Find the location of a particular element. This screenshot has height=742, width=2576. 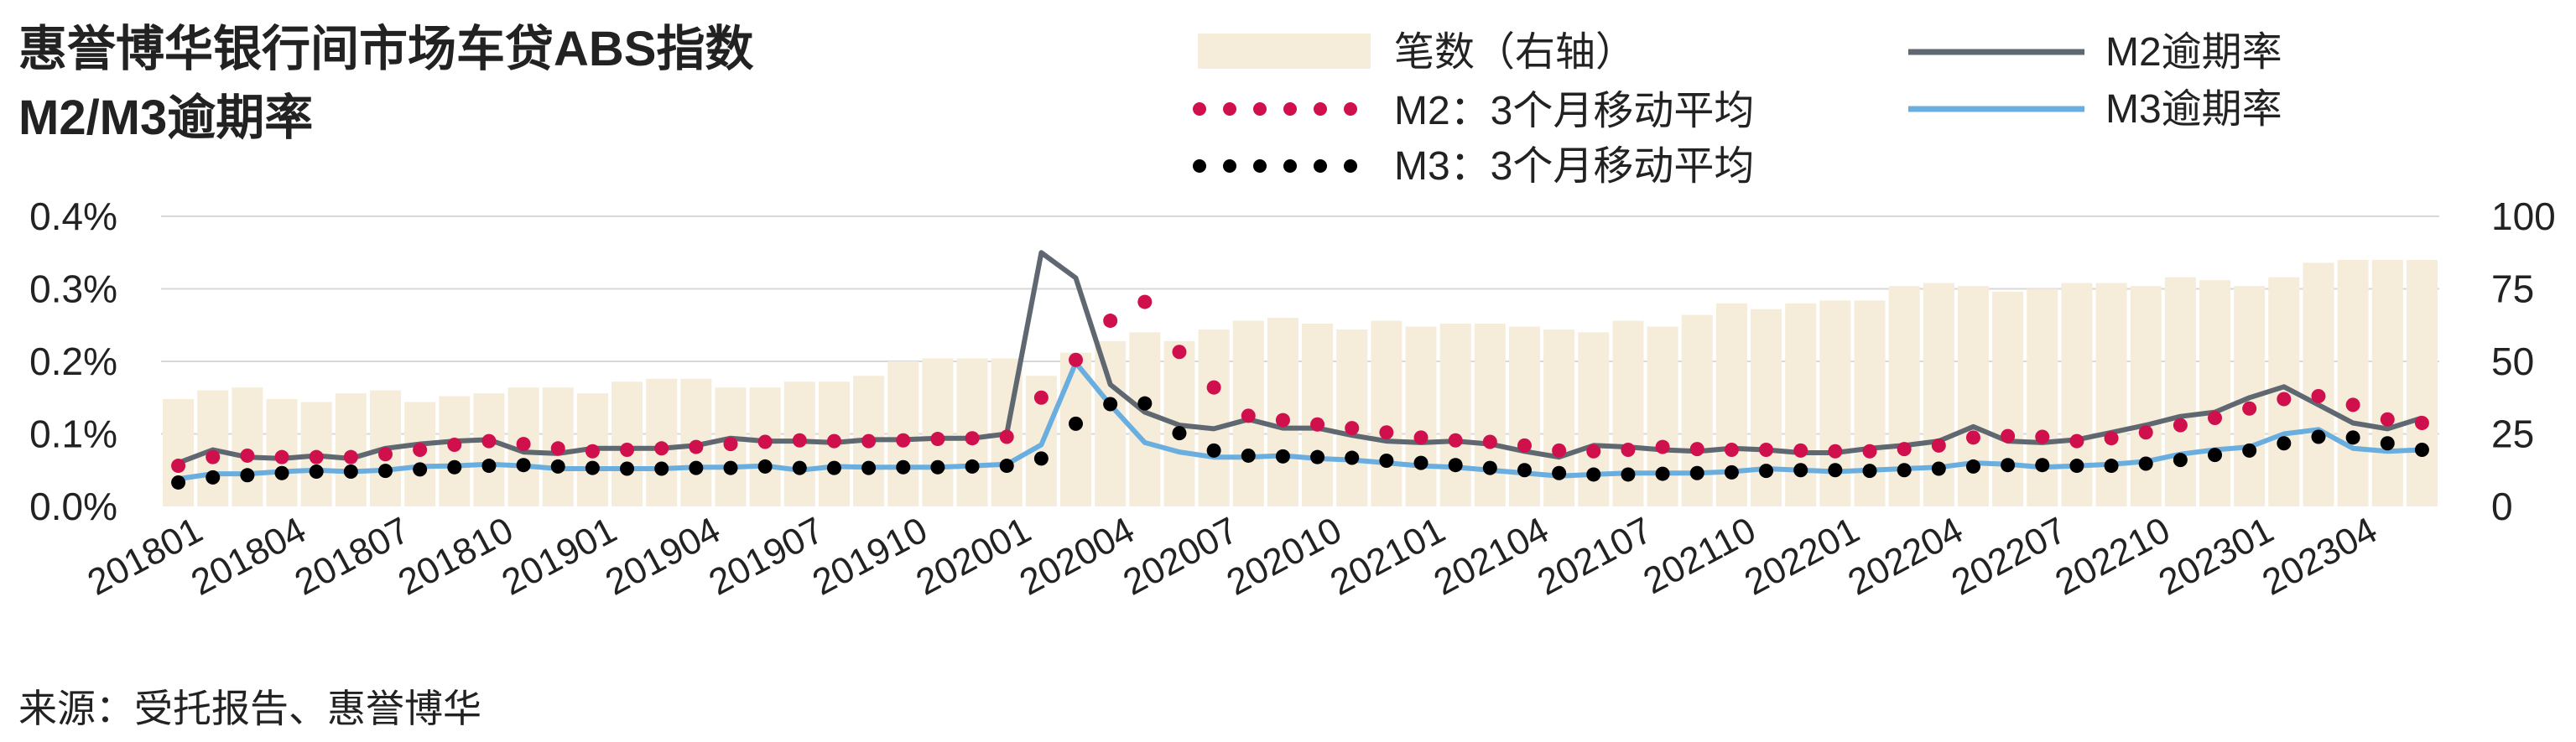

x-tick-label: 202010 is located at coordinates (1284, 557).